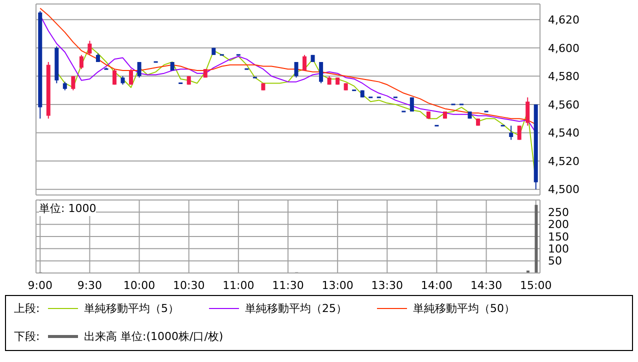 The height and width of the screenshot is (362, 638). Describe the element at coordinates (558, 225) in the screenshot. I see `y-tick-label: 200` at that location.